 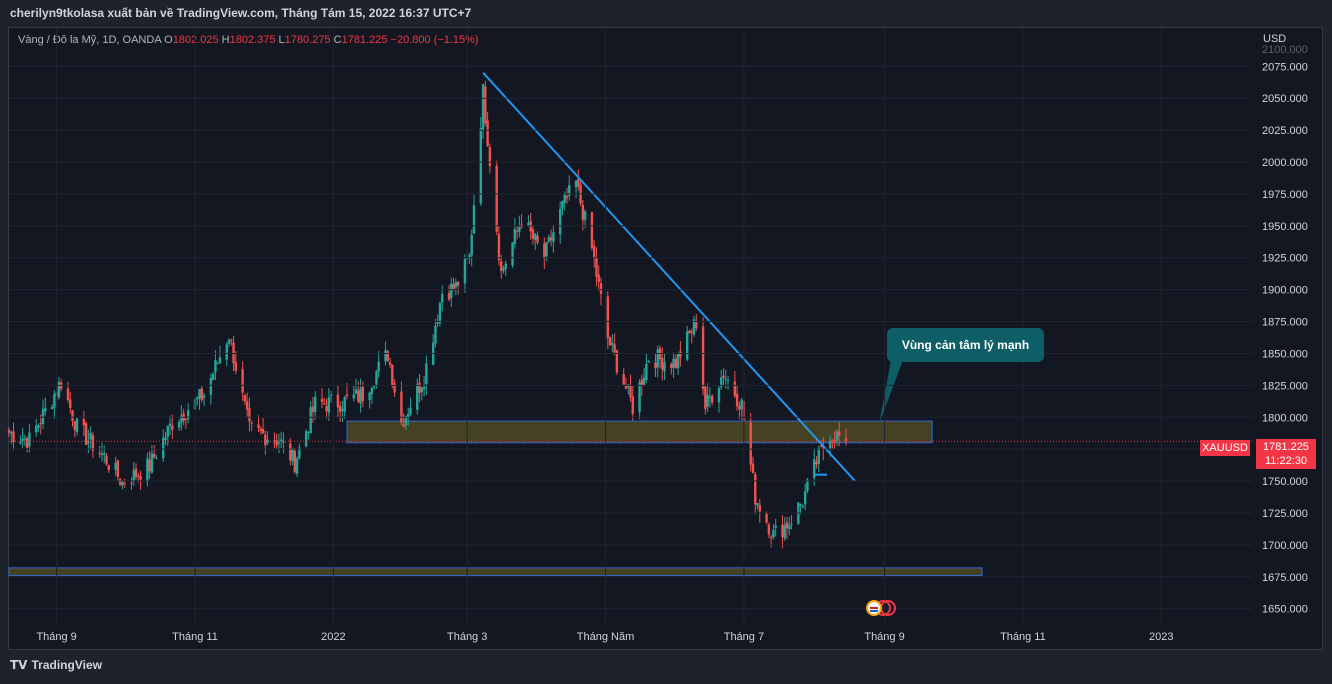 What do you see at coordinates (56, 665) in the screenshot?
I see `tradingview-footer: 𝗧𝗩 TradingView` at bounding box center [56, 665].